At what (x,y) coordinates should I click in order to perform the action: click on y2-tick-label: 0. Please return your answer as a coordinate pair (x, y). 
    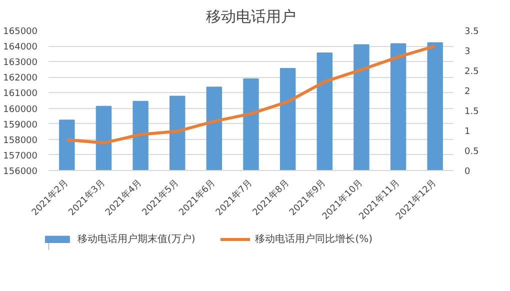
    Looking at the image, I should click on (467, 172).